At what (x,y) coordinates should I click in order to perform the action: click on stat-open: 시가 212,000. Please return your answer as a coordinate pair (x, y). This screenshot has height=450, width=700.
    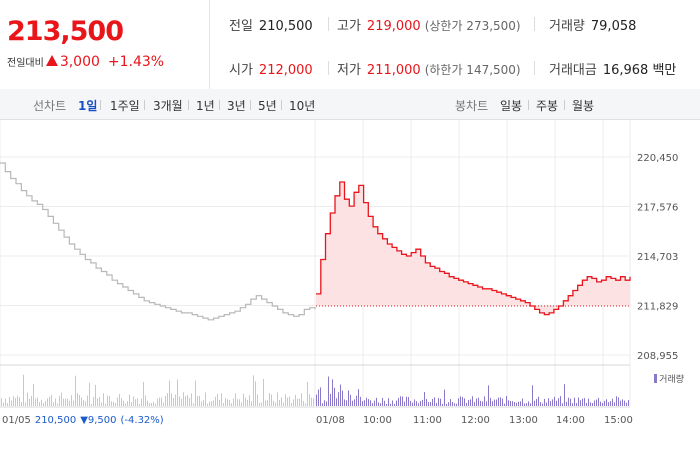
    Looking at the image, I should click on (271, 70).